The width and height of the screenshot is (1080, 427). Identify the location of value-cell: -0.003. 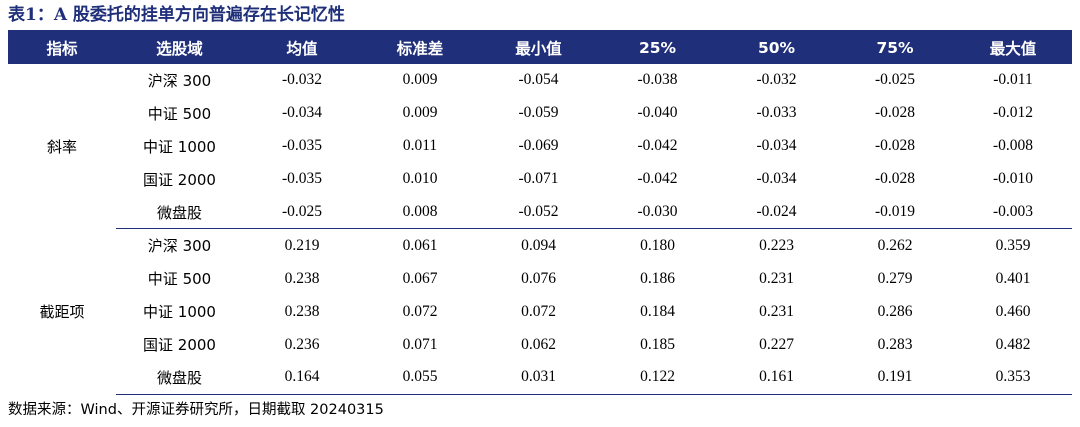
(1013, 212).